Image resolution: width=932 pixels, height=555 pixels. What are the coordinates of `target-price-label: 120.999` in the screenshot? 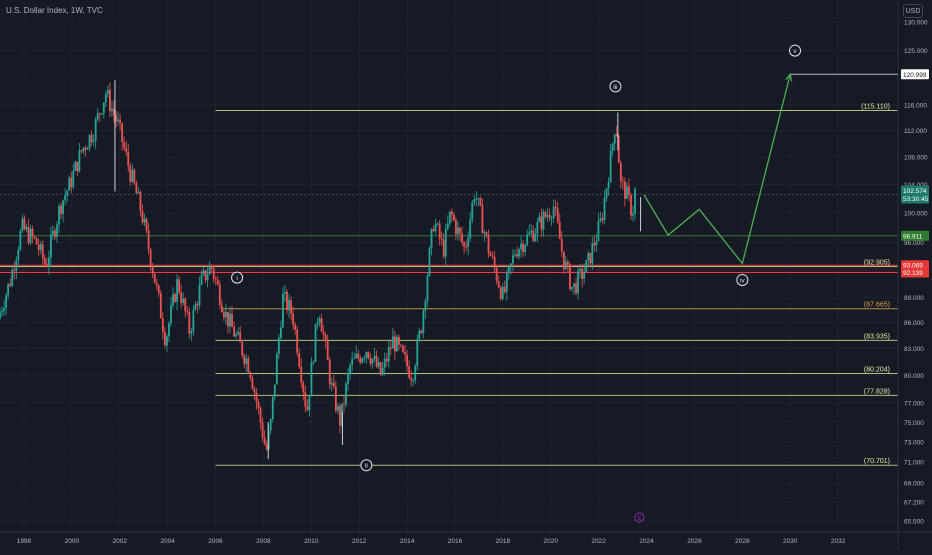 It's located at (915, 75).